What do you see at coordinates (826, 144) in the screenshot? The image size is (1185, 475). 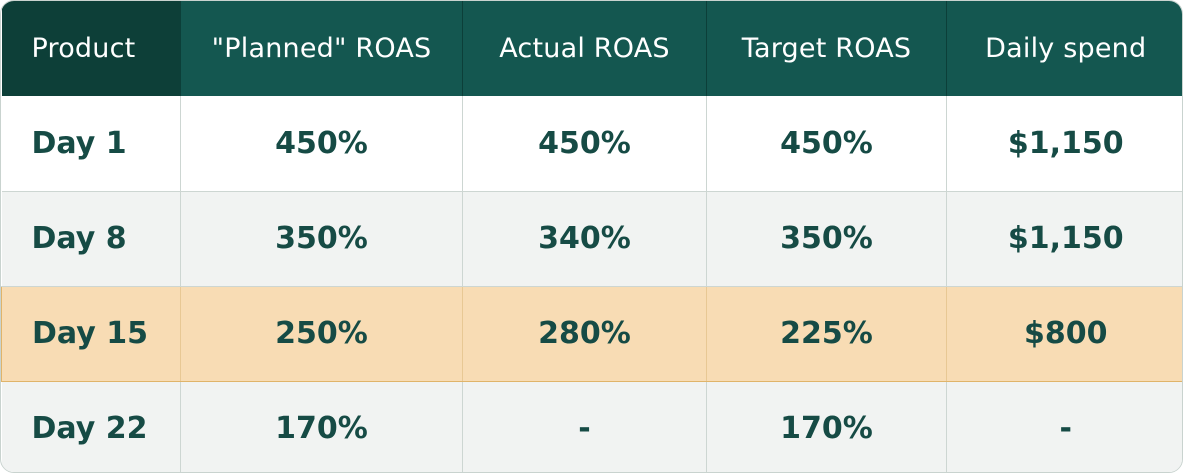 I see `cell-target-roas: 450%` at bounding box center [826, 144].